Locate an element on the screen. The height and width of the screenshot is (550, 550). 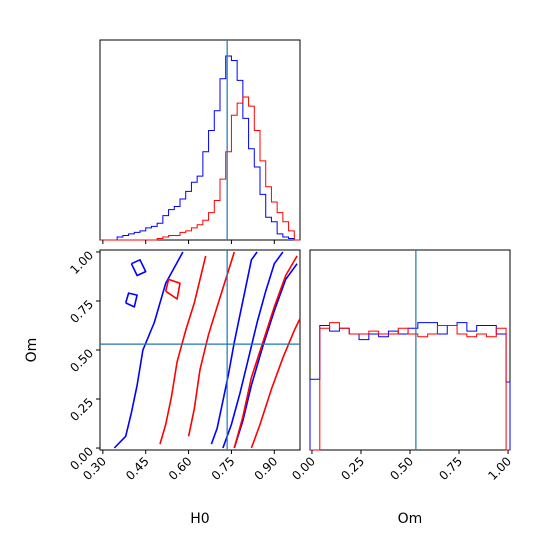
om-histogram-series-red is located at coordinates (410, 386).